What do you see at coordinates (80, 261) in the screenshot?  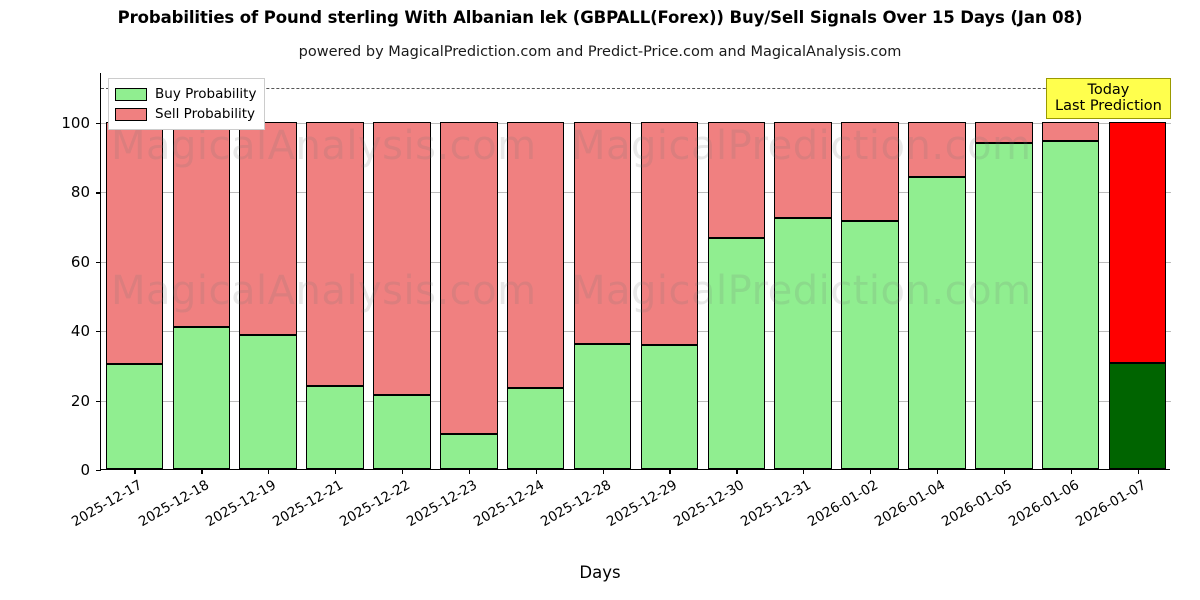 I see `y-tick-label: 60` at bounding box center [80, 261].